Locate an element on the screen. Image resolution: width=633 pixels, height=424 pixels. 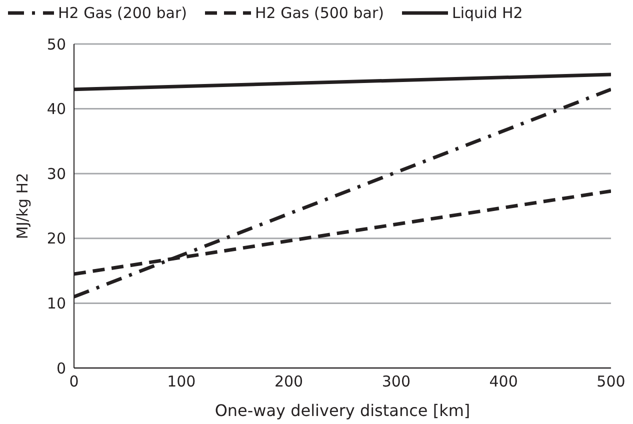
x-tick-label: 400 is located at coordinates (503, 381).